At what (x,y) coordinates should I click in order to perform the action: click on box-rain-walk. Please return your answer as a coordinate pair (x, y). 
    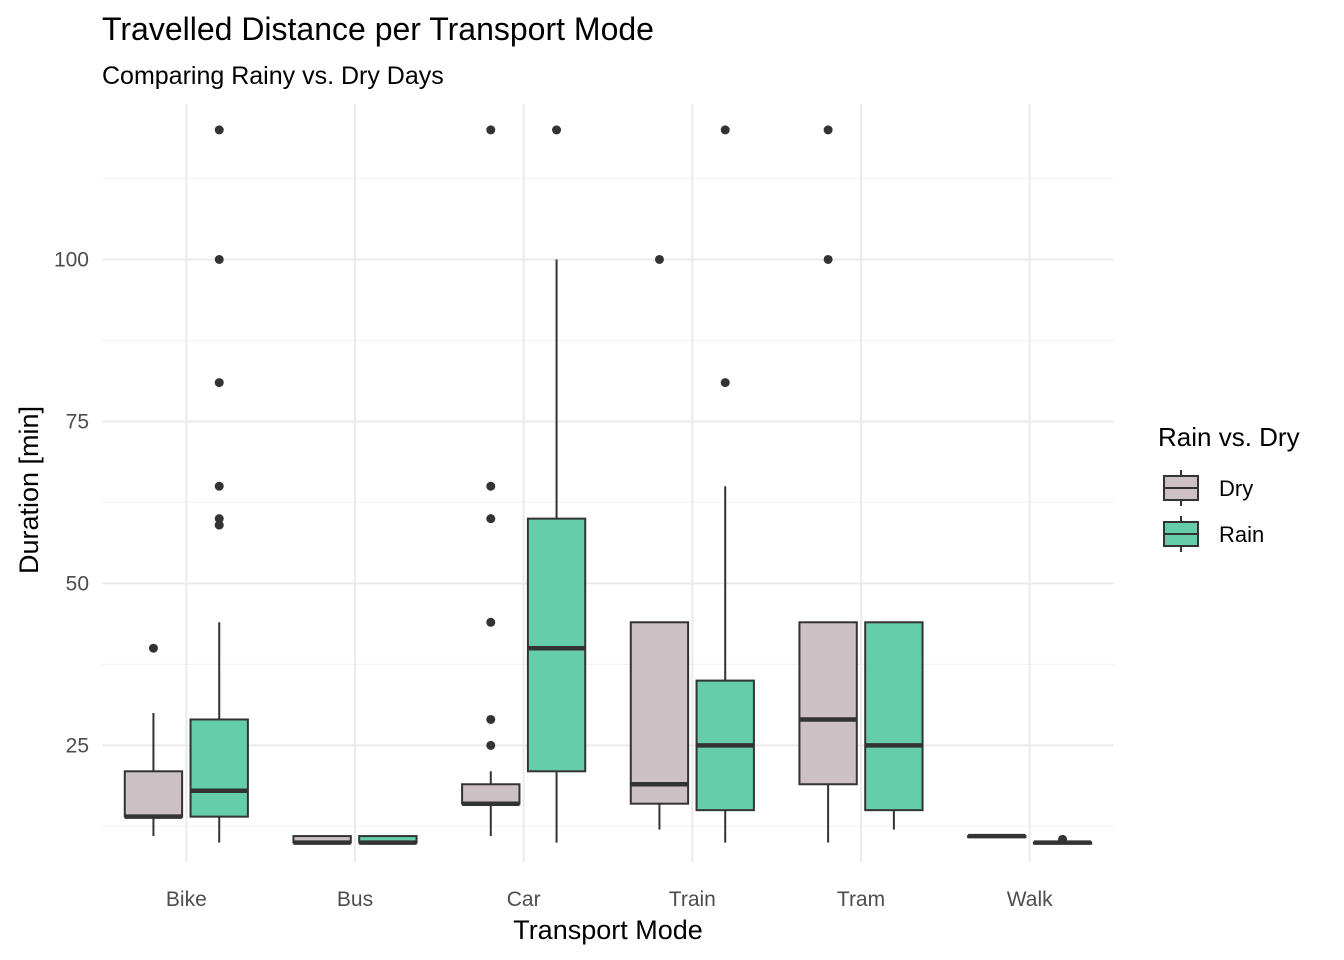
    Looking at the image, I should click on (1062, 839).